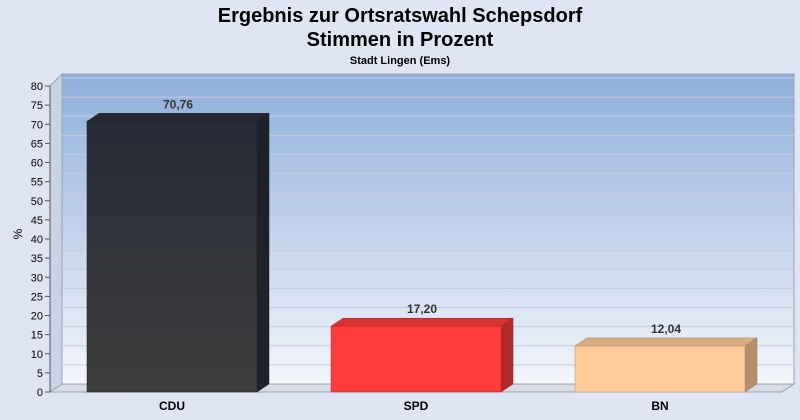  I want to click on y-tick-label: 40, so click(37, 240).